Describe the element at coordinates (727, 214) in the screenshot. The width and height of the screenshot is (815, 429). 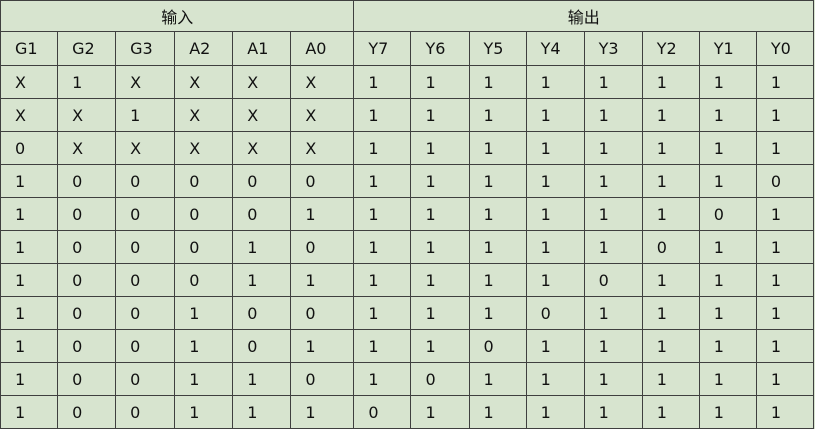
I see `cell-y1: 0` at that location.